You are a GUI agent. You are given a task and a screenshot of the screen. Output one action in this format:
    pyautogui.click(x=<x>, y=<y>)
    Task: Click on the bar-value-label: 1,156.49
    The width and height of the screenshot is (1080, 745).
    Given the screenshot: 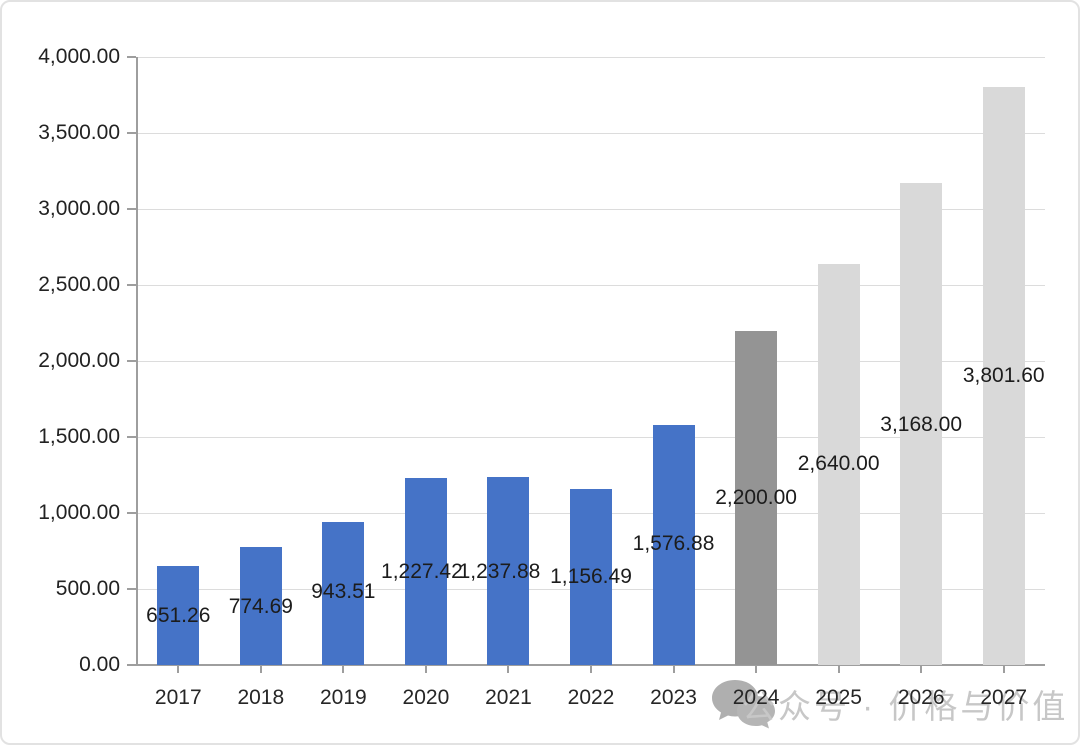 What is the action you would take?
    pyautogui.click(x=591, y=576)
    